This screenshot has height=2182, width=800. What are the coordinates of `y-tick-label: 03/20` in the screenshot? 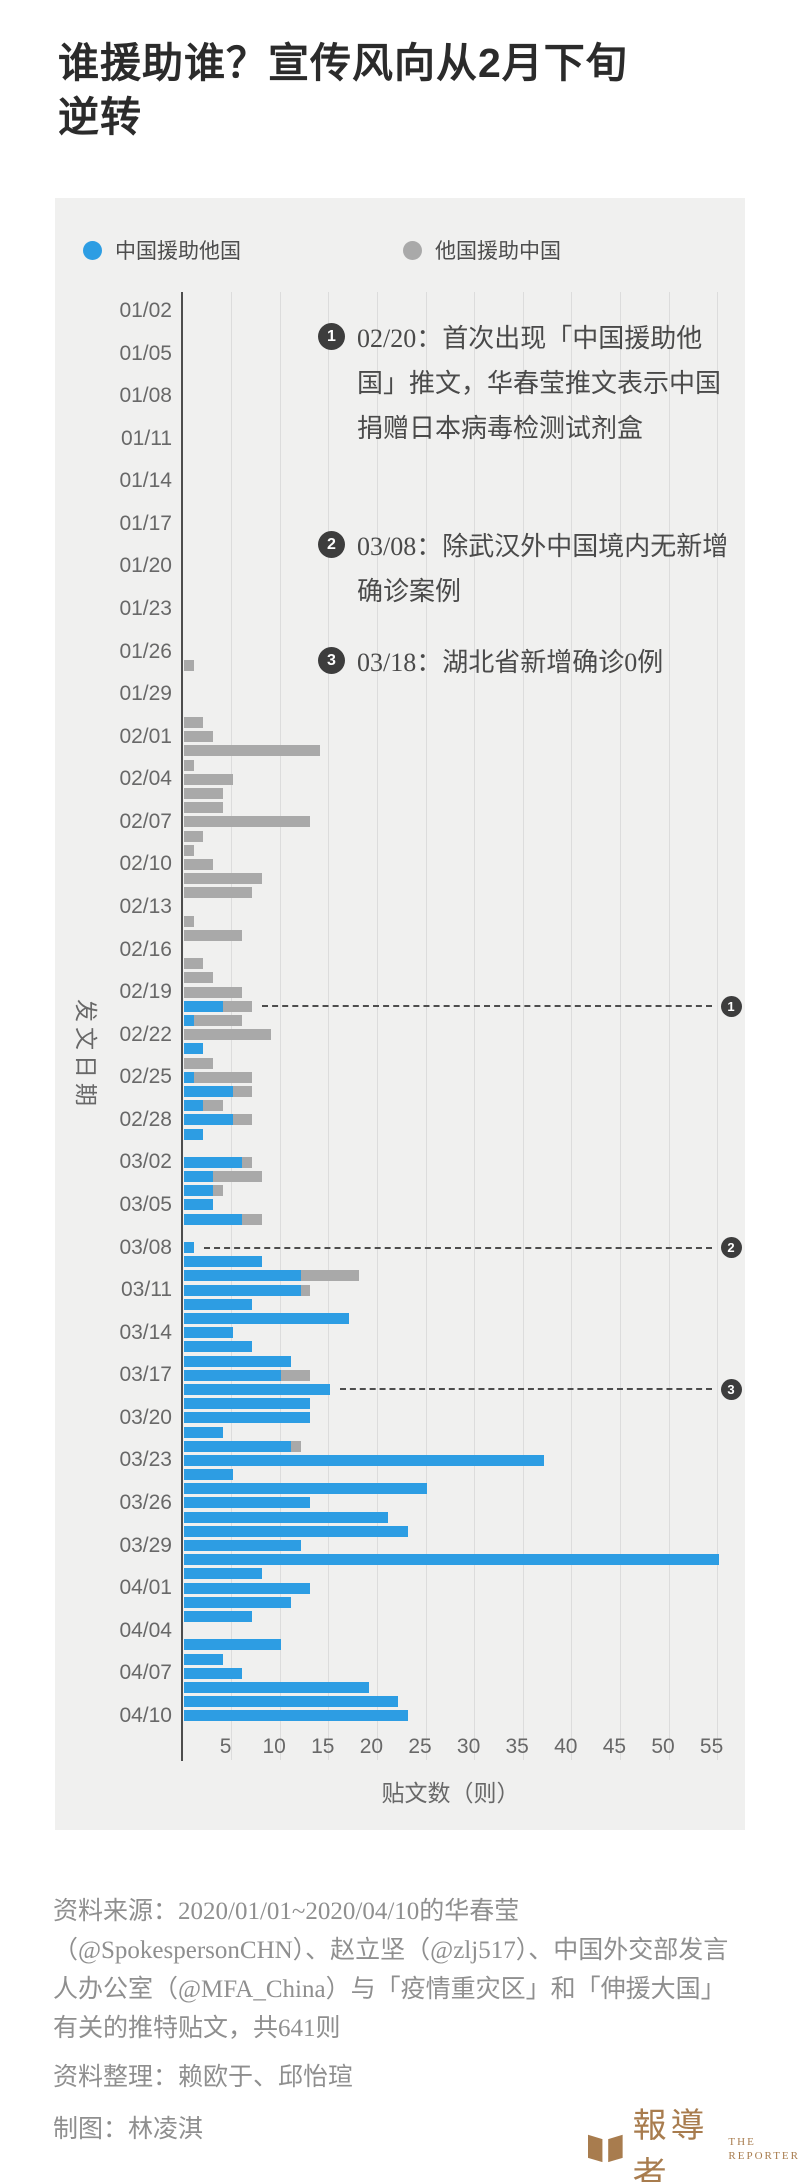 It's located at (145, 1417).